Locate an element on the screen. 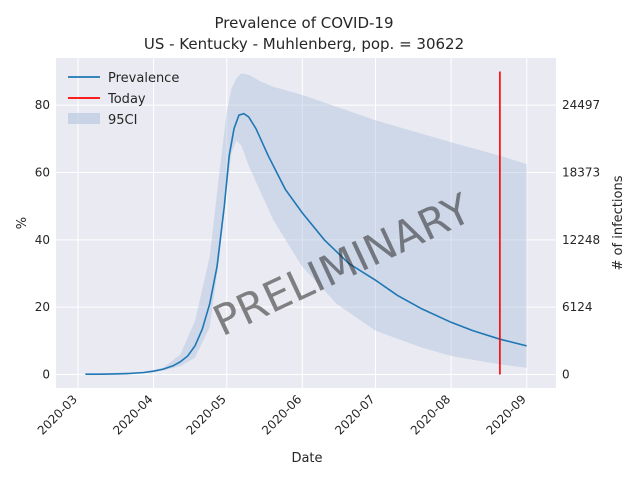 This screenshot has height=480, width=640. x-tick-label: 2020-09 is located at coordinates (505, 414).